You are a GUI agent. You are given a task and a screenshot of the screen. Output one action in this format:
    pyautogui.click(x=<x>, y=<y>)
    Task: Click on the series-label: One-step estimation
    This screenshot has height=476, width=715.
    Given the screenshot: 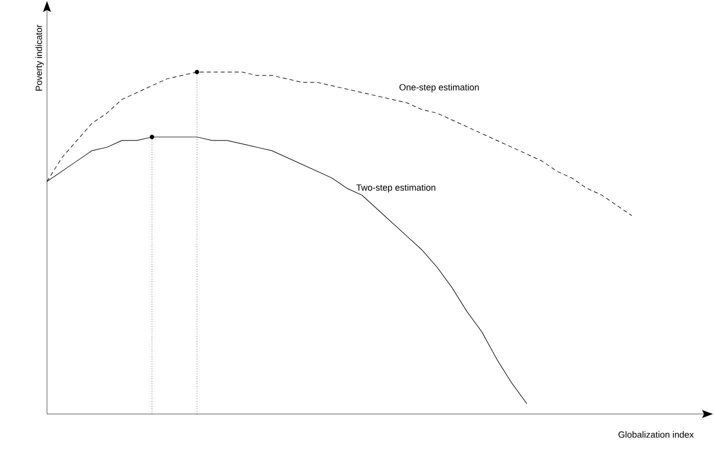 What is the action you would take?
    pyautogui.click(x=439, y=88)
    